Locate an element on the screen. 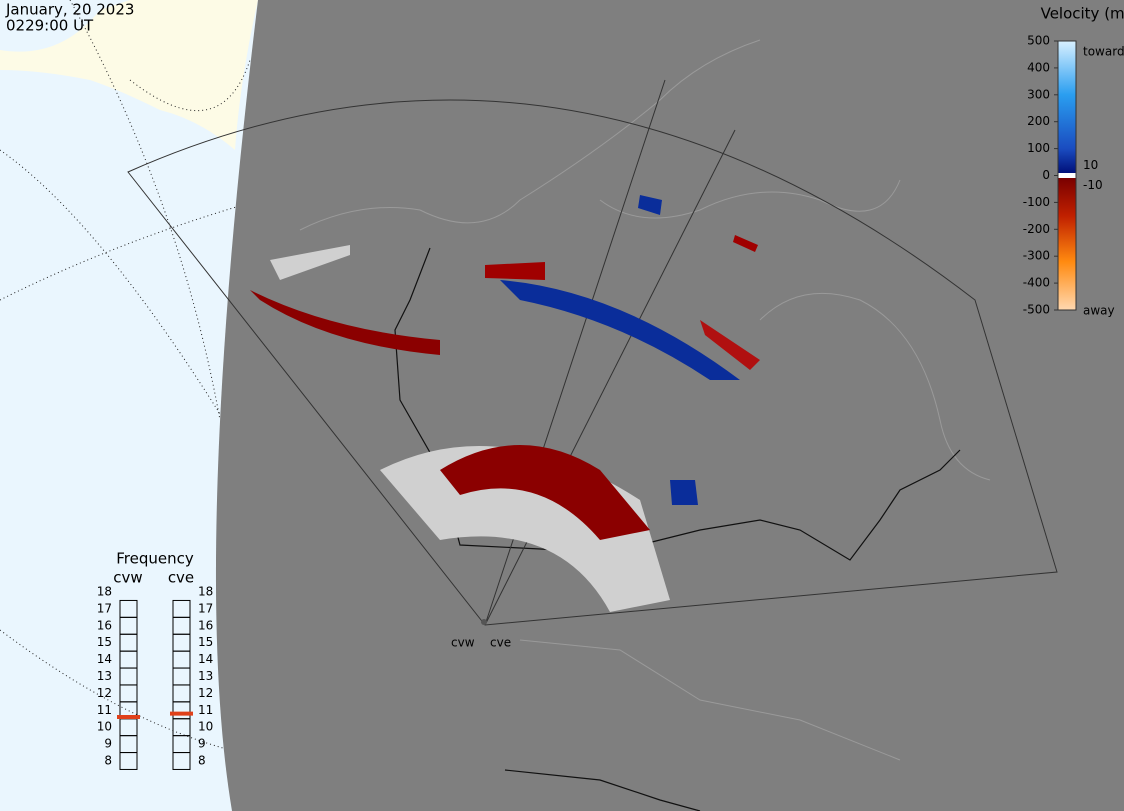  colorbar-tick-label: -400 is located at coordinates (1036, 283).